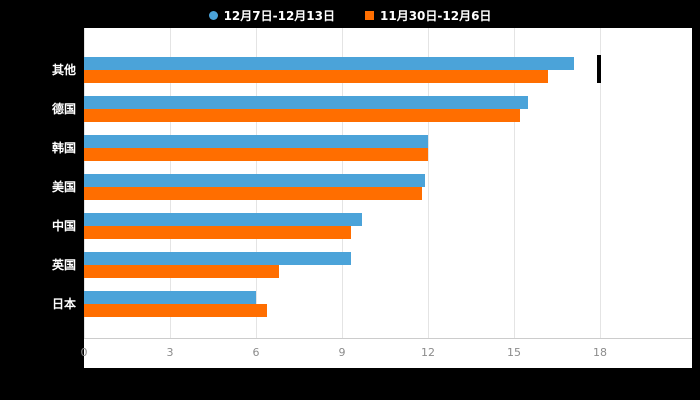 The height and width of the screenshot is (400, 700). I want to click on bar-series1-英国, so click(217, 258).